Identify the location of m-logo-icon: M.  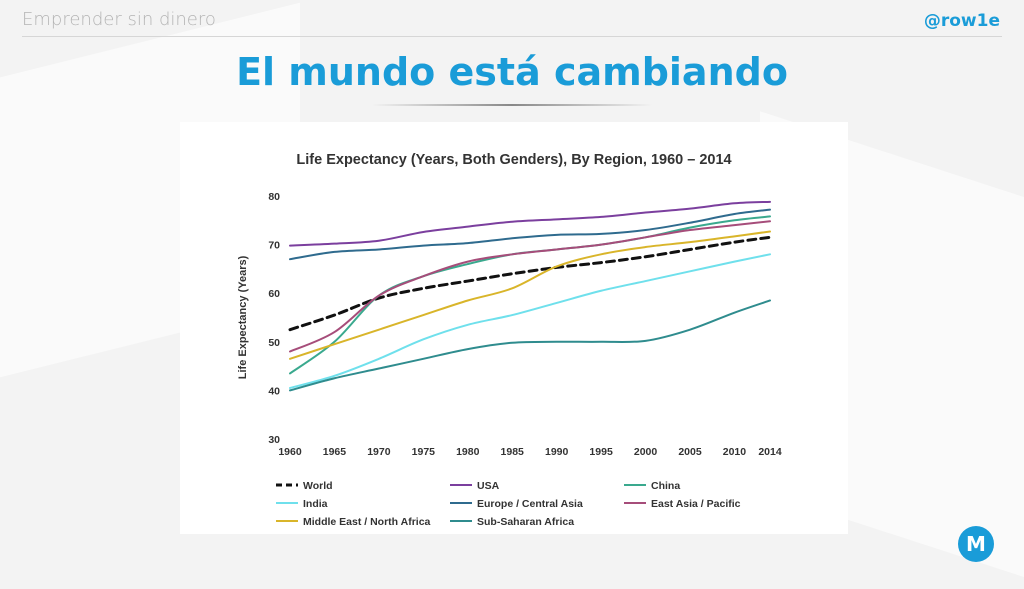
(976, 544).